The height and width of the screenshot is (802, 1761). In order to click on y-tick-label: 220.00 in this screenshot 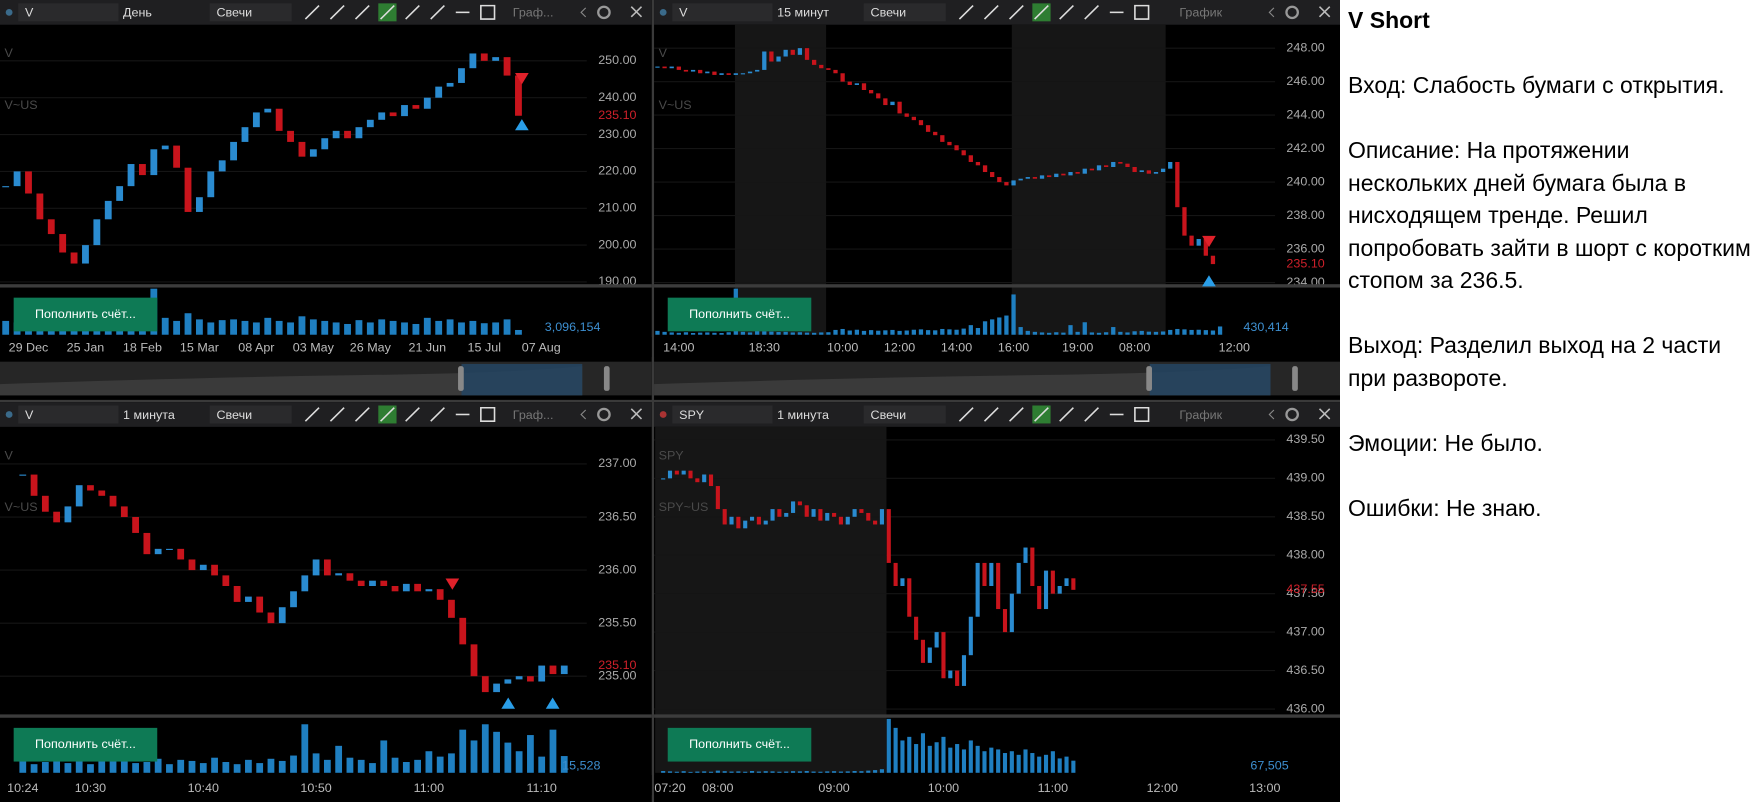, I will do `click(617, 171)`.